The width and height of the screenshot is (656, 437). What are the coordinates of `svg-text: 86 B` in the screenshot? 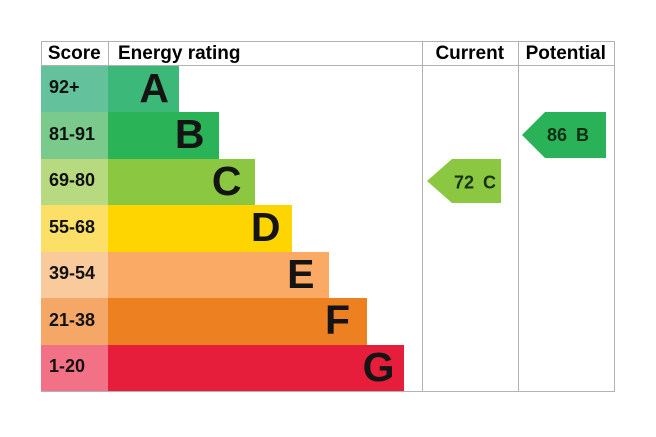 It's located at (567, 135).